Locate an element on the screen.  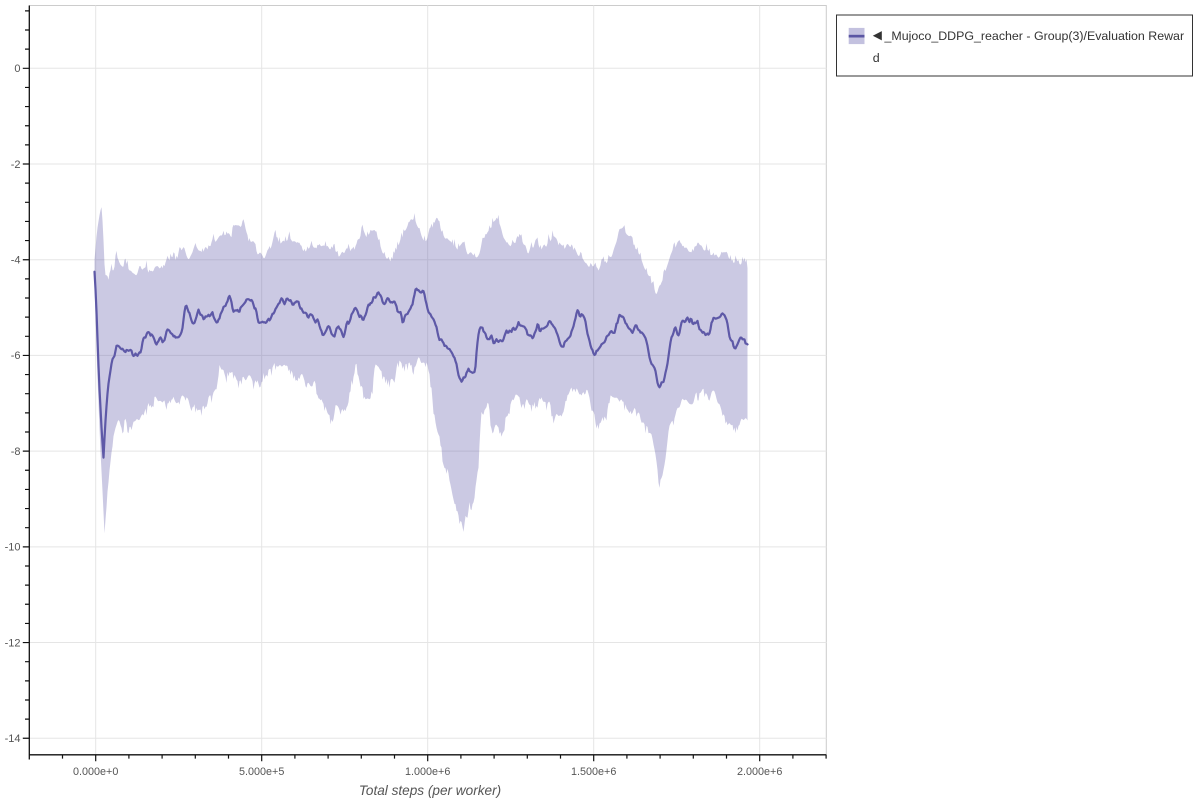
svg-text: Total steps (per worker) is located at coordinates (430, 790).